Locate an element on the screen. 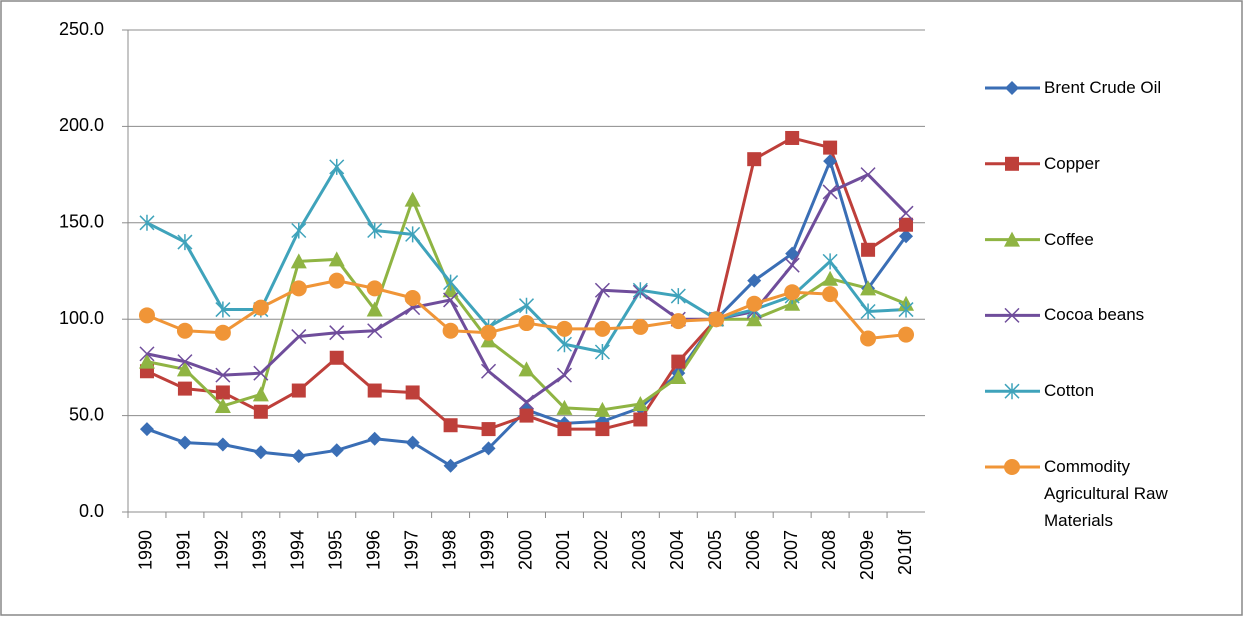  x-tick-label: 2008 is located at coordinates (829, 550).